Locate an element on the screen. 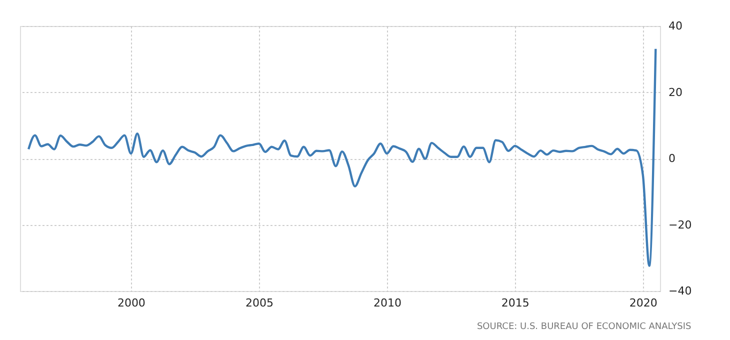 The image size is (730, 340). x-tick-label: 2020 is located at coordinates (643, 303).